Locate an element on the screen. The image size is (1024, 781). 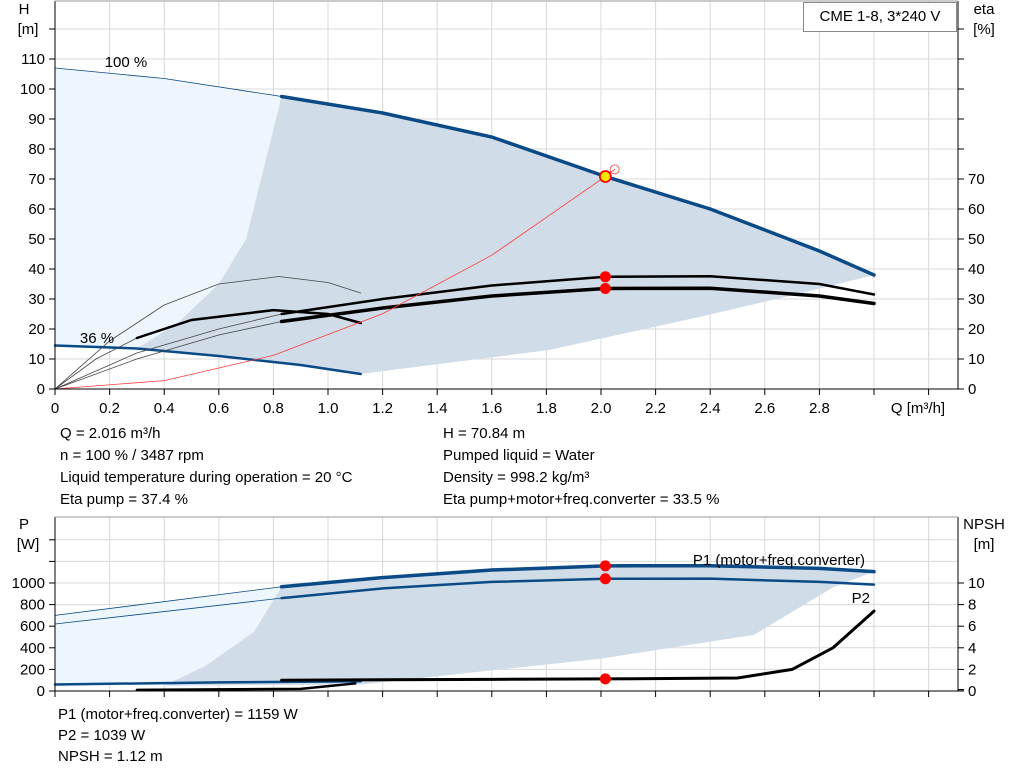
y-tick-label: 600 is located at coordinates (32, 626).